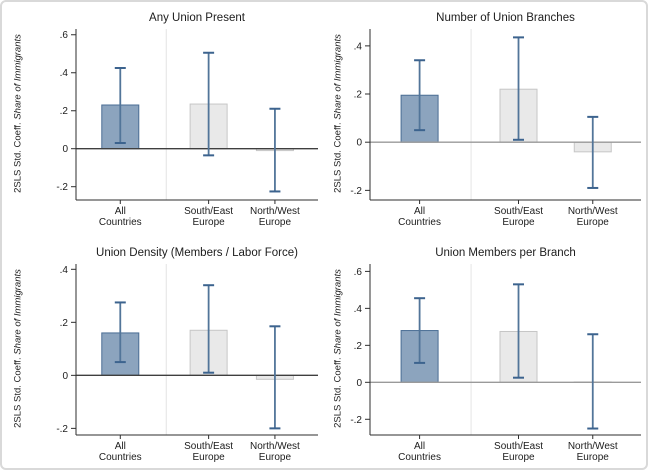  What do you see at coordinates (197, 253) in the screenshot?
I see `panel-title: Union Density (Members / Labor Force)` at bounding box center [197, 253].